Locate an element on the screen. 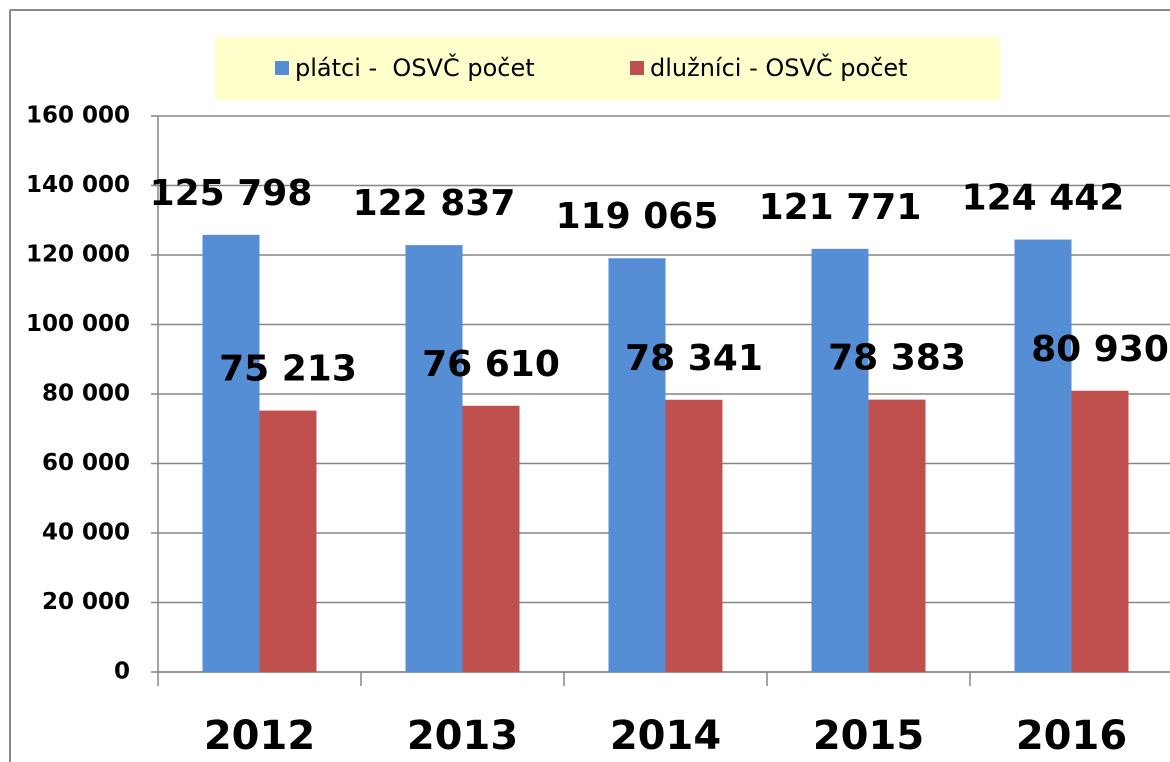 This screenshot has width=1170, height=762. value-label: 78 383 is located at coordinates (897, 358).